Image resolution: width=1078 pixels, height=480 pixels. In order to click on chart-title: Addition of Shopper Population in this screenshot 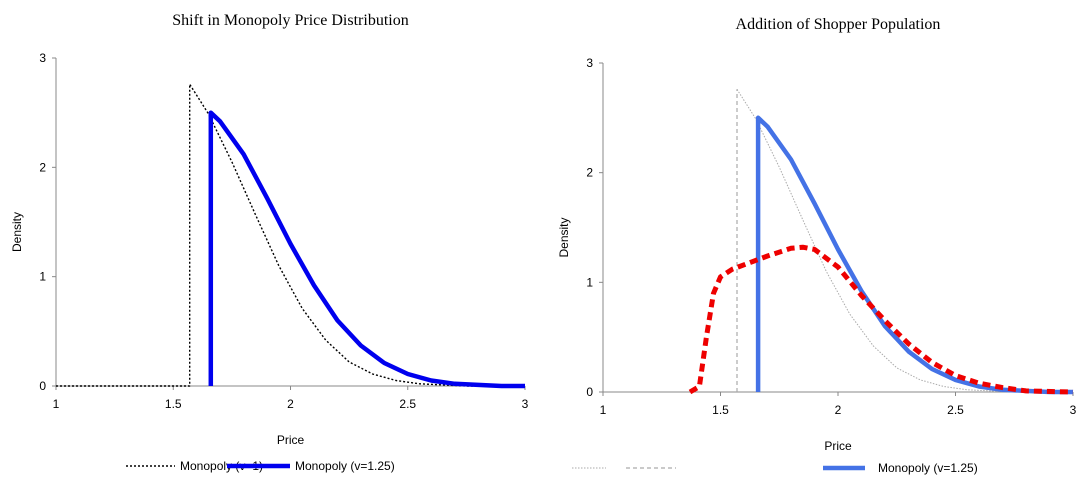, I will do `click(838, 24)`.